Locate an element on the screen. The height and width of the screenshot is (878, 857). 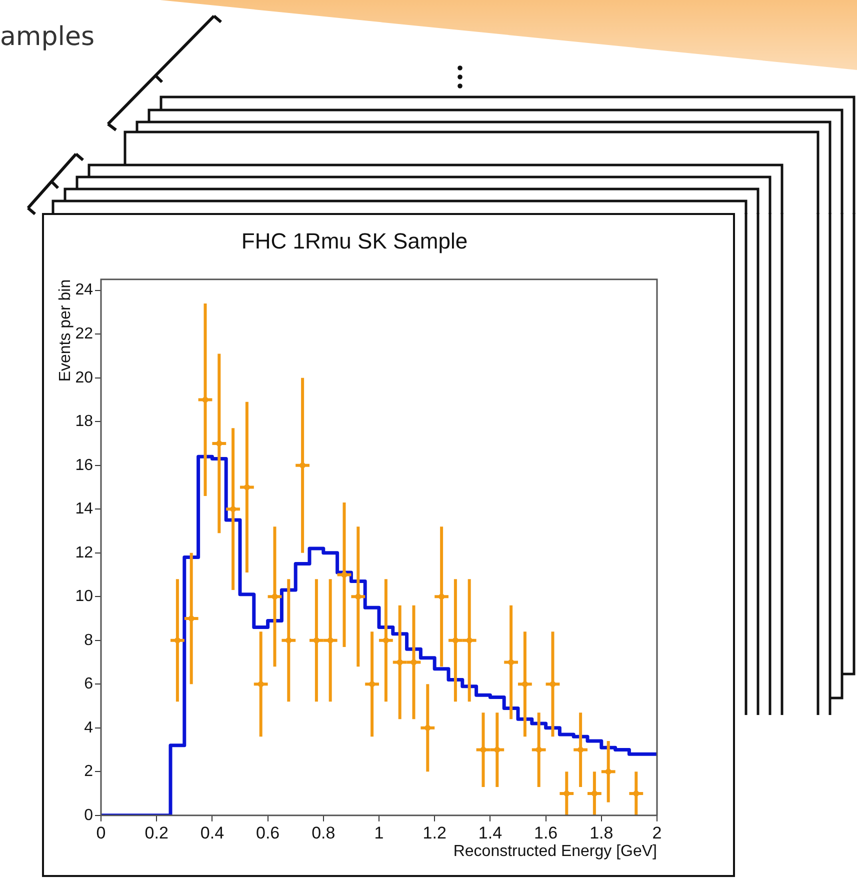
x-tick-label: 0.4 is located at coordinates (212, 832).